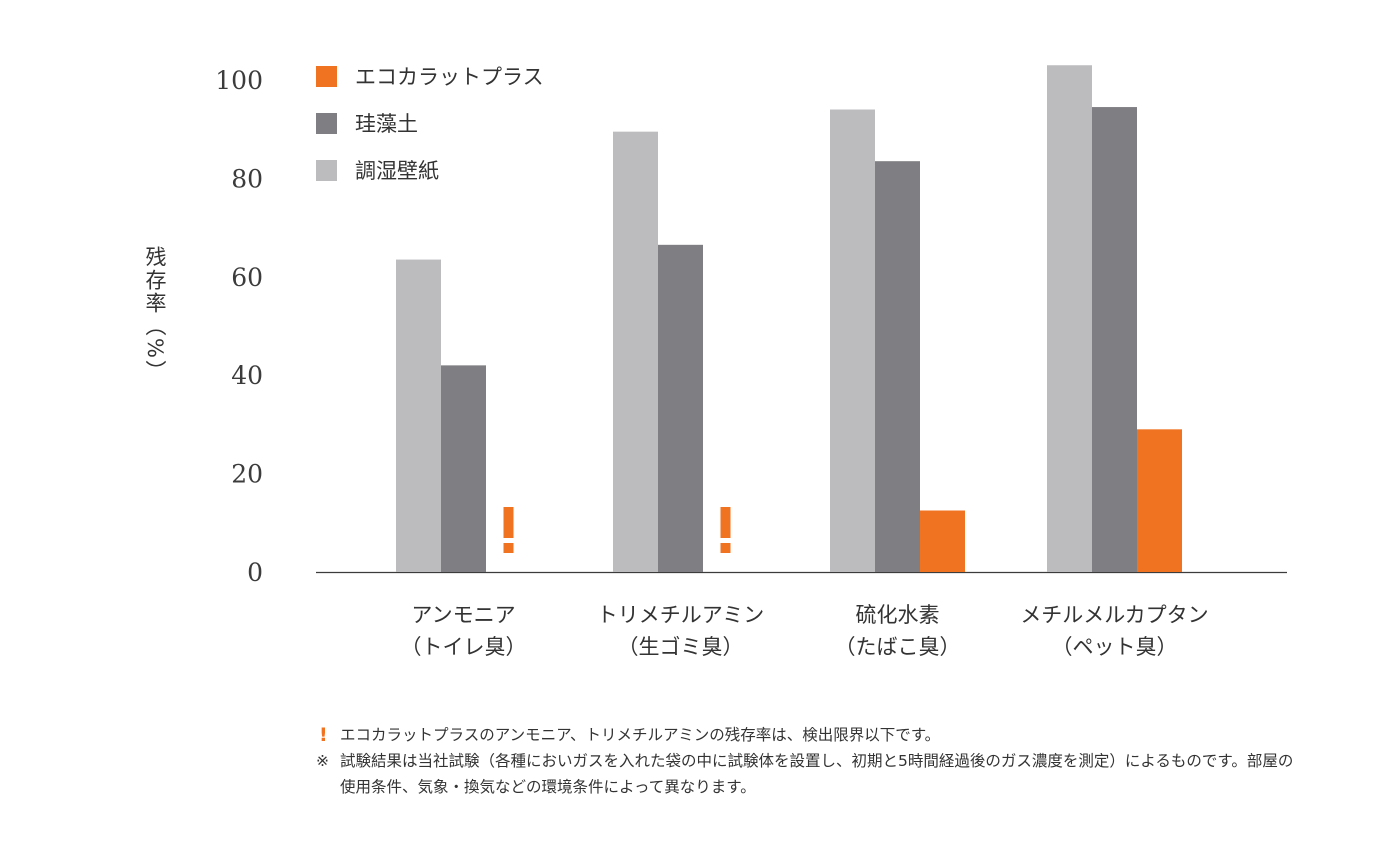 The height and width of the screenshot is (861, 1400). Describe the element at coordinates (386, 124) in the screenshot. I see `legend-label: 珪藻土` at that location.